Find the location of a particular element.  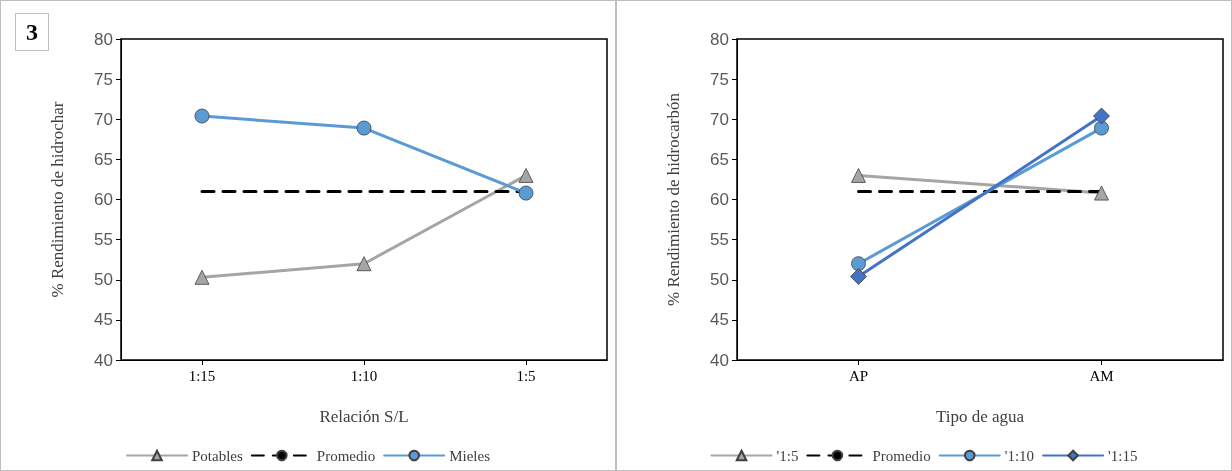

y-axis-title: % Rendimiento de hidrochar is located at coordinates (57, 199).